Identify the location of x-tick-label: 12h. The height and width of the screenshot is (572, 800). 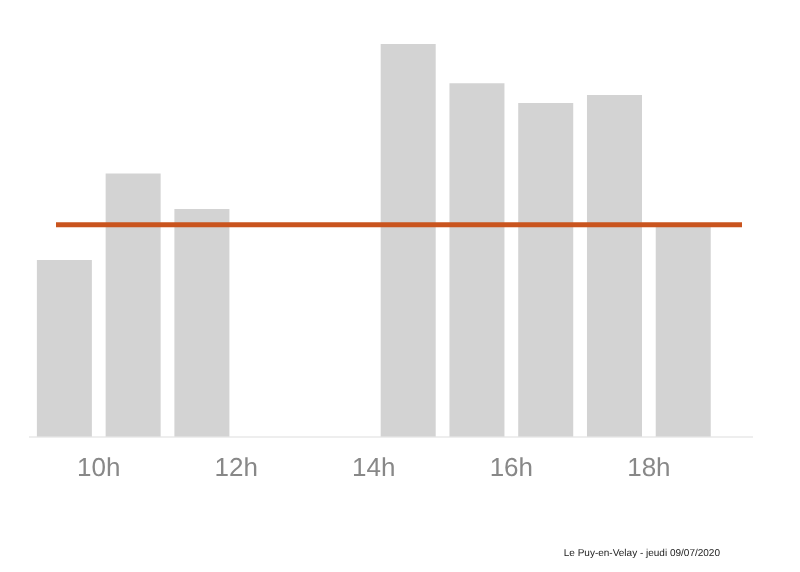
(236, 466).